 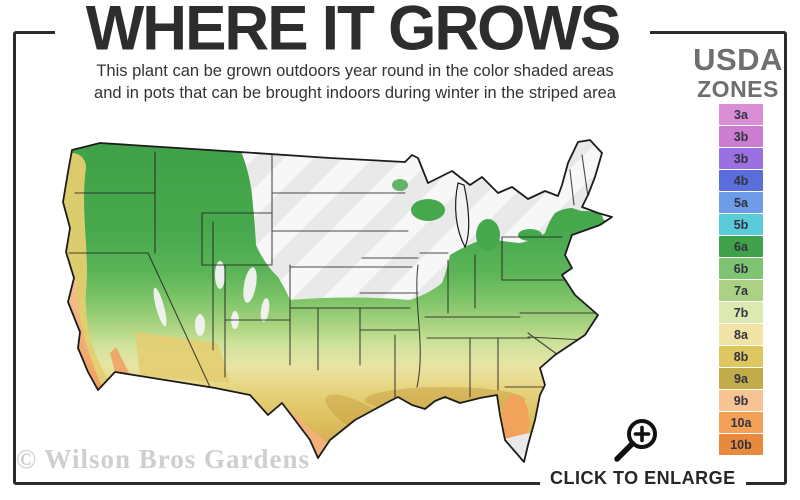 What do you see at coordinates (163, 459) in the screenshot?
I see `watermark: © Wilson Bros Gardens` at bounding box center [163, 459].